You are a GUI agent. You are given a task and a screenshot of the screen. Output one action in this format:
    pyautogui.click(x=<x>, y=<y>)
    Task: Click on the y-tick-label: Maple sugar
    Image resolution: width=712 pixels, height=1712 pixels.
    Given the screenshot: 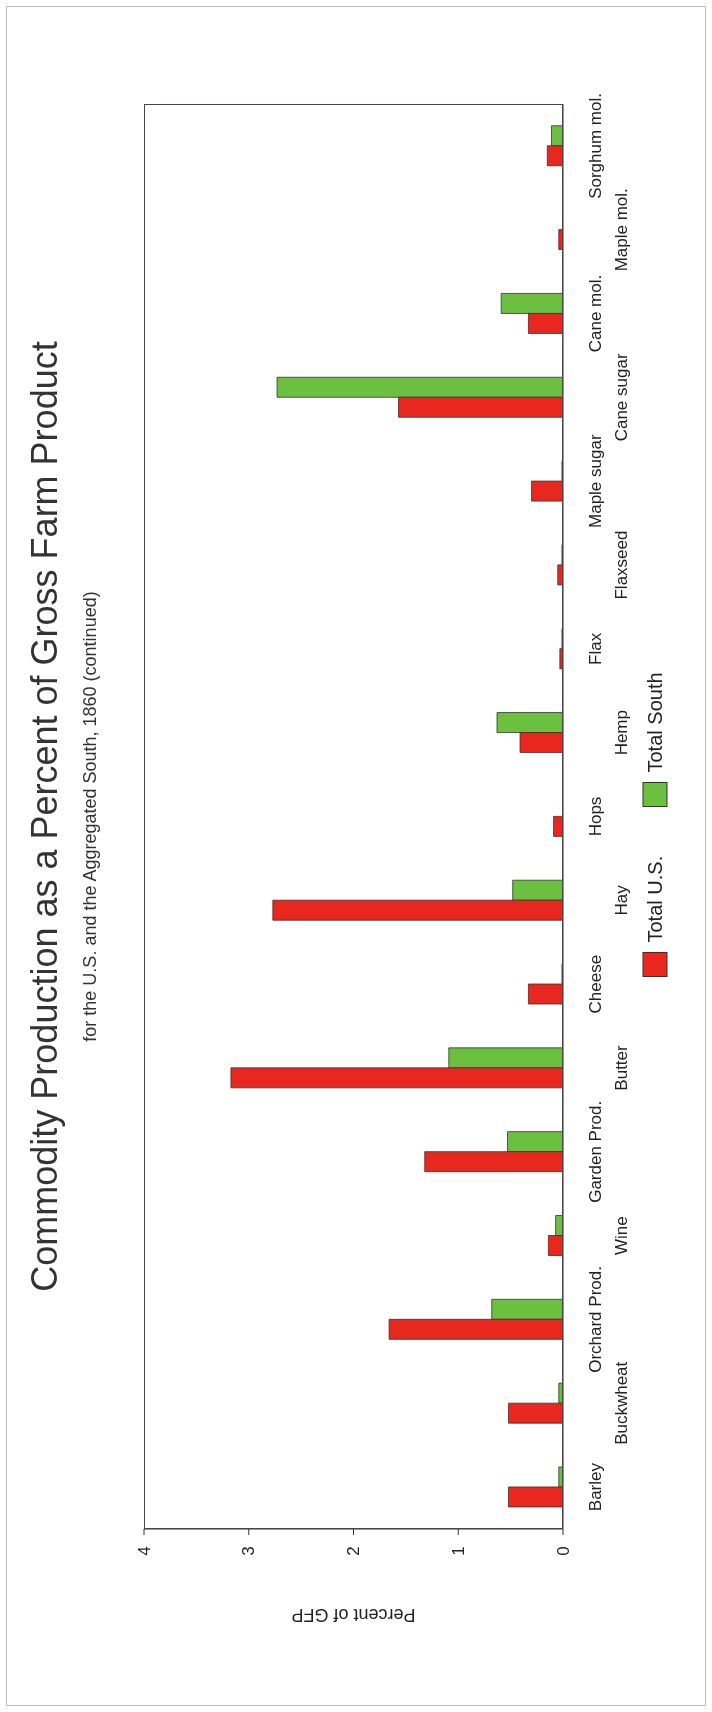 What is the action you would take?
    pyautogui.click(x=595, y=481)
    